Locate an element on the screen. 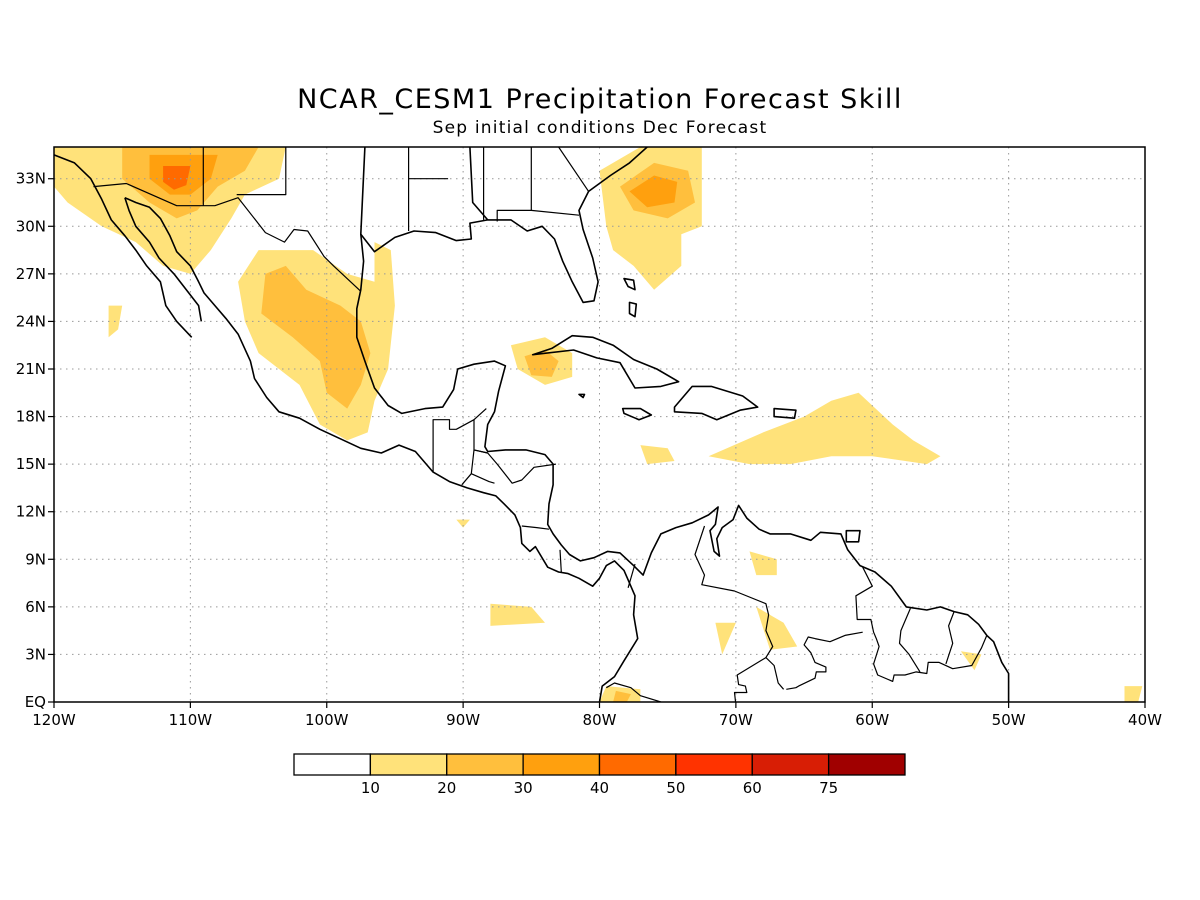 The width and height of the screenshot is (1200, 900). map-subtitle: Sep initial conditions Dec Forecast is located at coordinates (600, 128).